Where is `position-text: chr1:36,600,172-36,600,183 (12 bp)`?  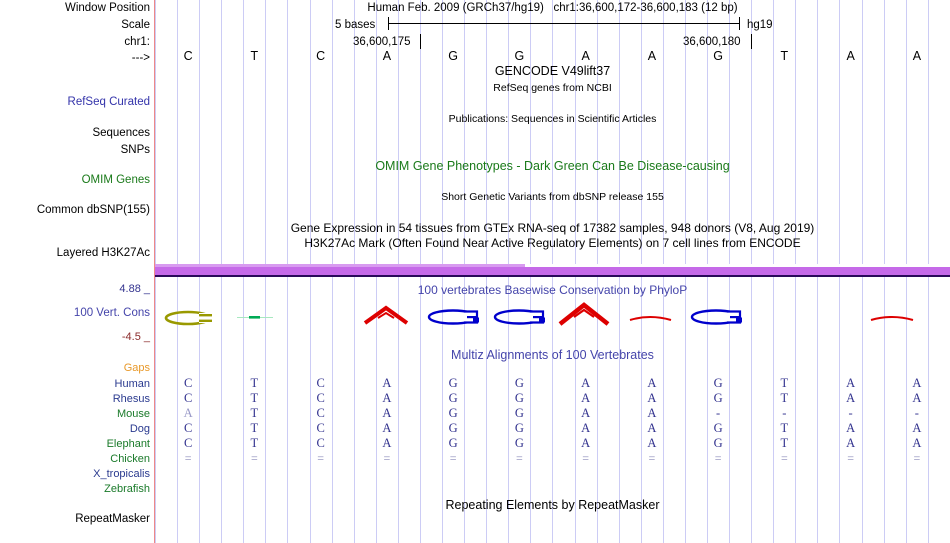
position-text: chr1:36,600,172-36,600,183 (12 bp) is located at coordinates (645, 8).